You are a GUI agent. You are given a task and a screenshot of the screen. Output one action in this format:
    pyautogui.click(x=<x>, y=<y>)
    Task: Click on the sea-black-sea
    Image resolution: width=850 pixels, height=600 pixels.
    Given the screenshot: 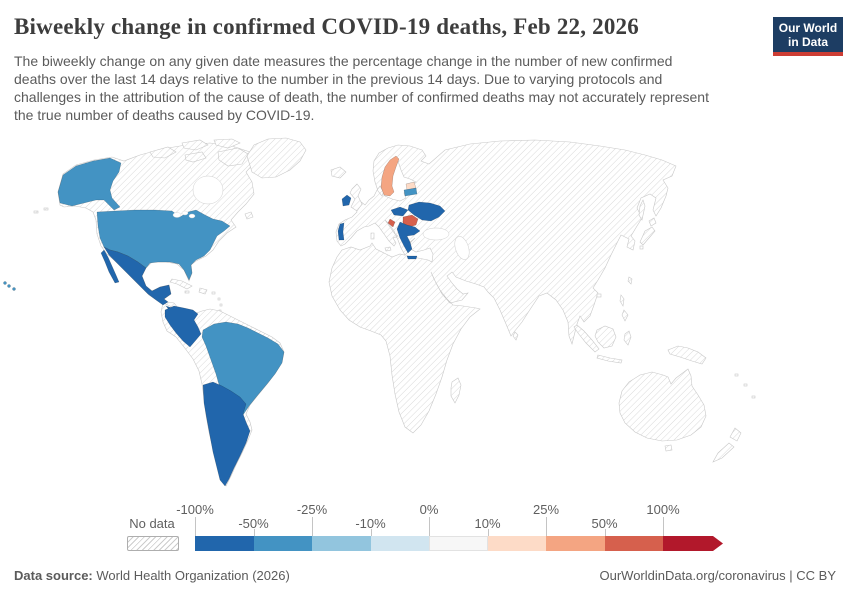 What is the action you would take?
    pyautogui.click(x=436, y=234)
    